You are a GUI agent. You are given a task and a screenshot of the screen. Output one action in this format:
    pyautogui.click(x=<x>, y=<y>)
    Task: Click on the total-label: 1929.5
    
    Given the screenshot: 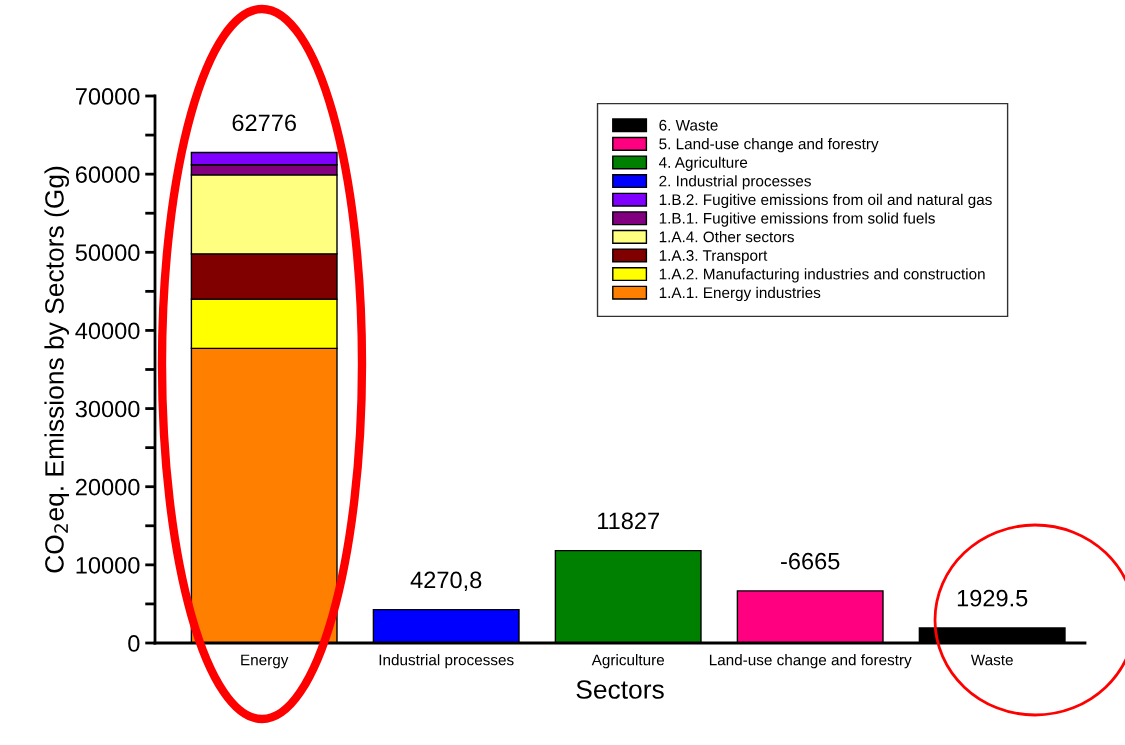 What is the action you would take?
    pyautogui.click(x=992, y=598)
    